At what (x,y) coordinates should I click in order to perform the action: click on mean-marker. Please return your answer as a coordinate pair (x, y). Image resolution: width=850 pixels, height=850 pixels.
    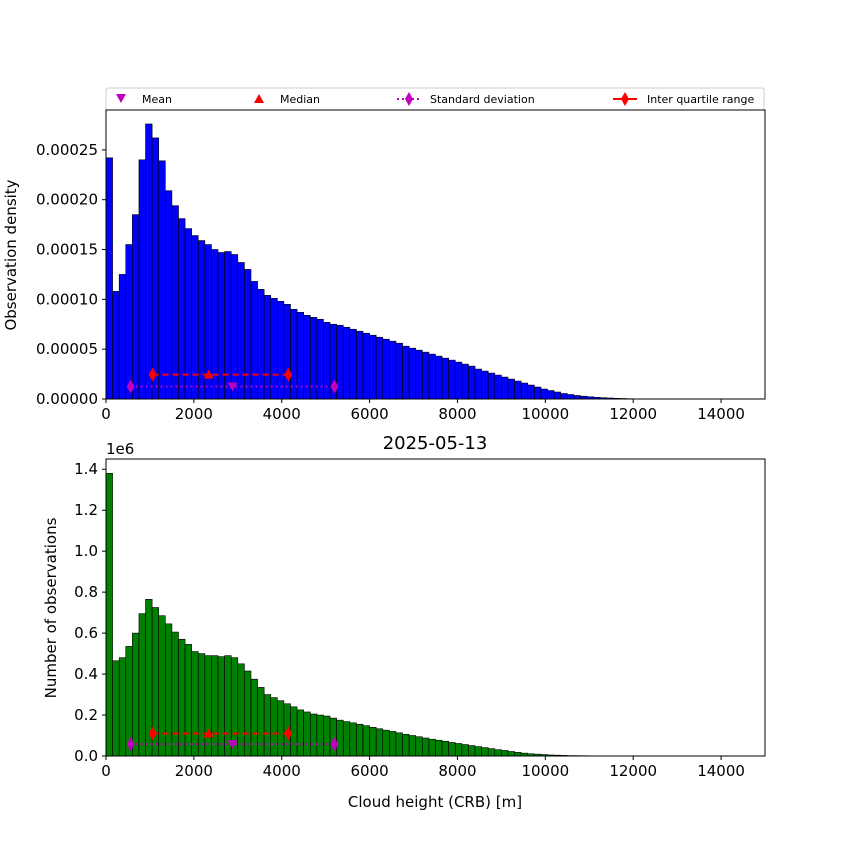
    Looking at the image, I should click on (232, 387).